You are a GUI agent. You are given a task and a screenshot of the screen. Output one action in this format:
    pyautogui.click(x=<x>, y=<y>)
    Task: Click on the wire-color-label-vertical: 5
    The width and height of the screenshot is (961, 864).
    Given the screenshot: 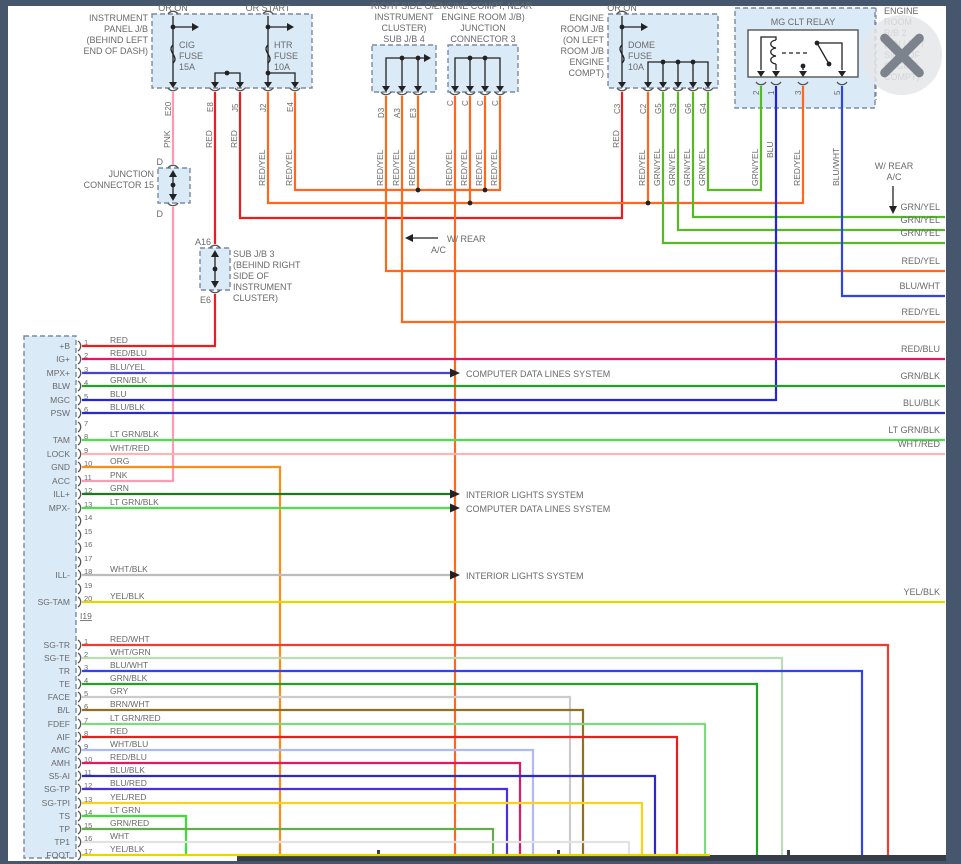 What is the action you would take?
    pyautogui.click(x=837, y=92)
    